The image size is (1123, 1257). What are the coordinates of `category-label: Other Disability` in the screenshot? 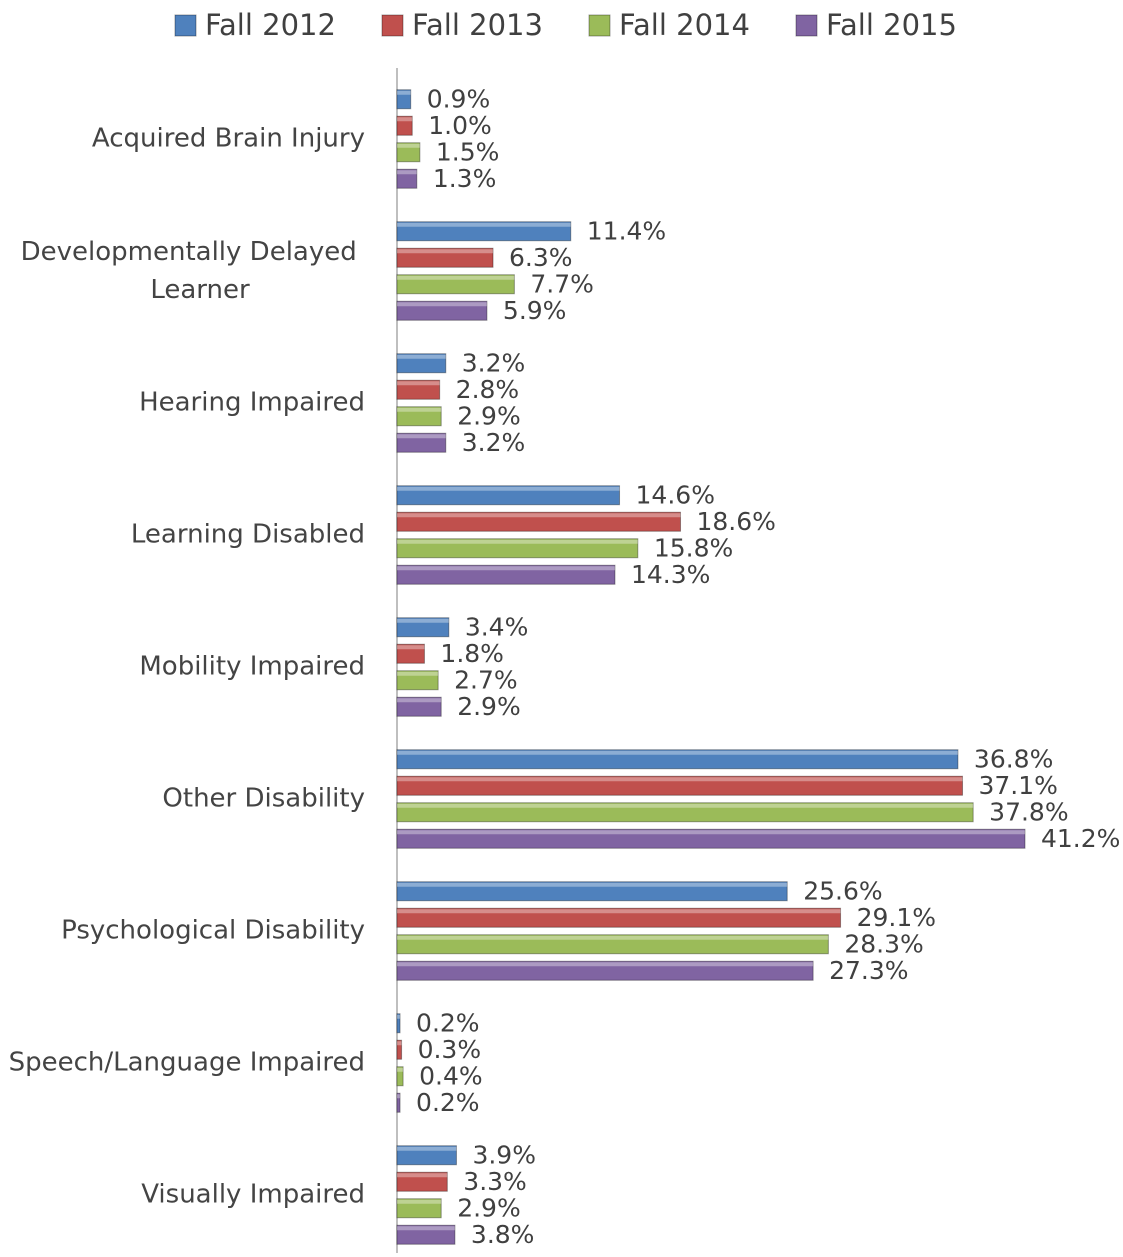 It's located at (263, 799).